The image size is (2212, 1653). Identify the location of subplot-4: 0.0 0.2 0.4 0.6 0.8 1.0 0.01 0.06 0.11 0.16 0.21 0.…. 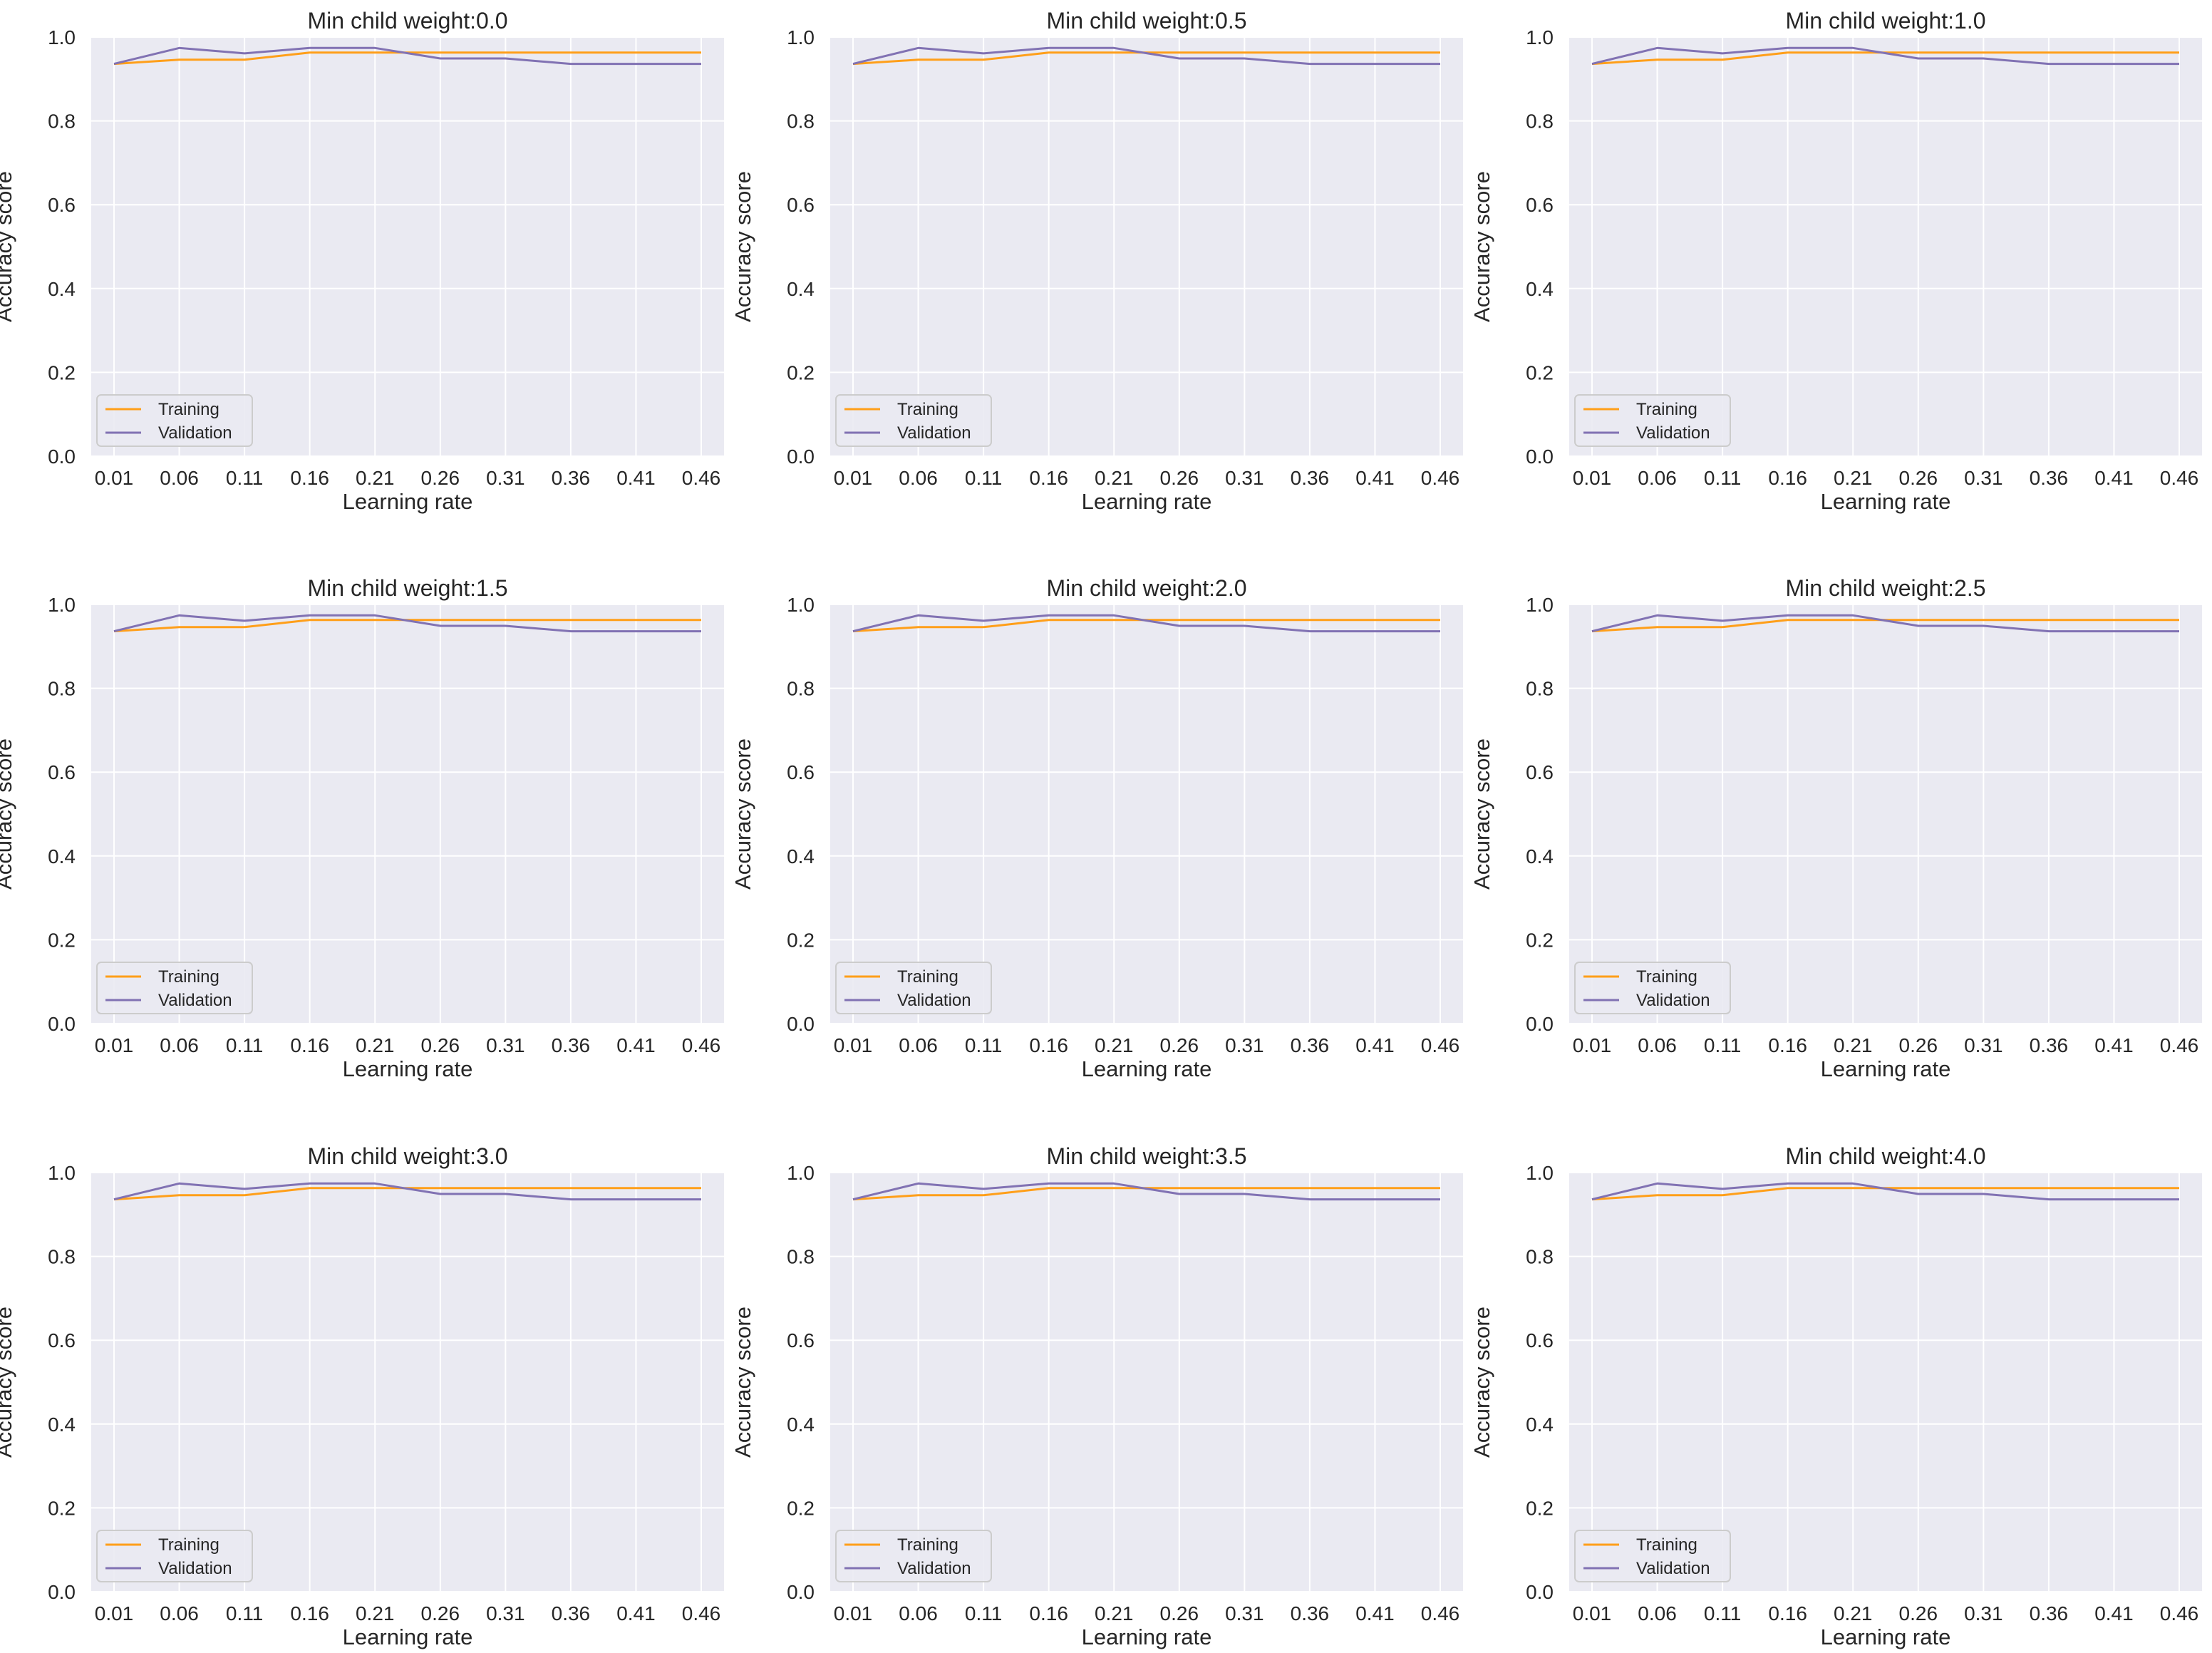
(362, 828).